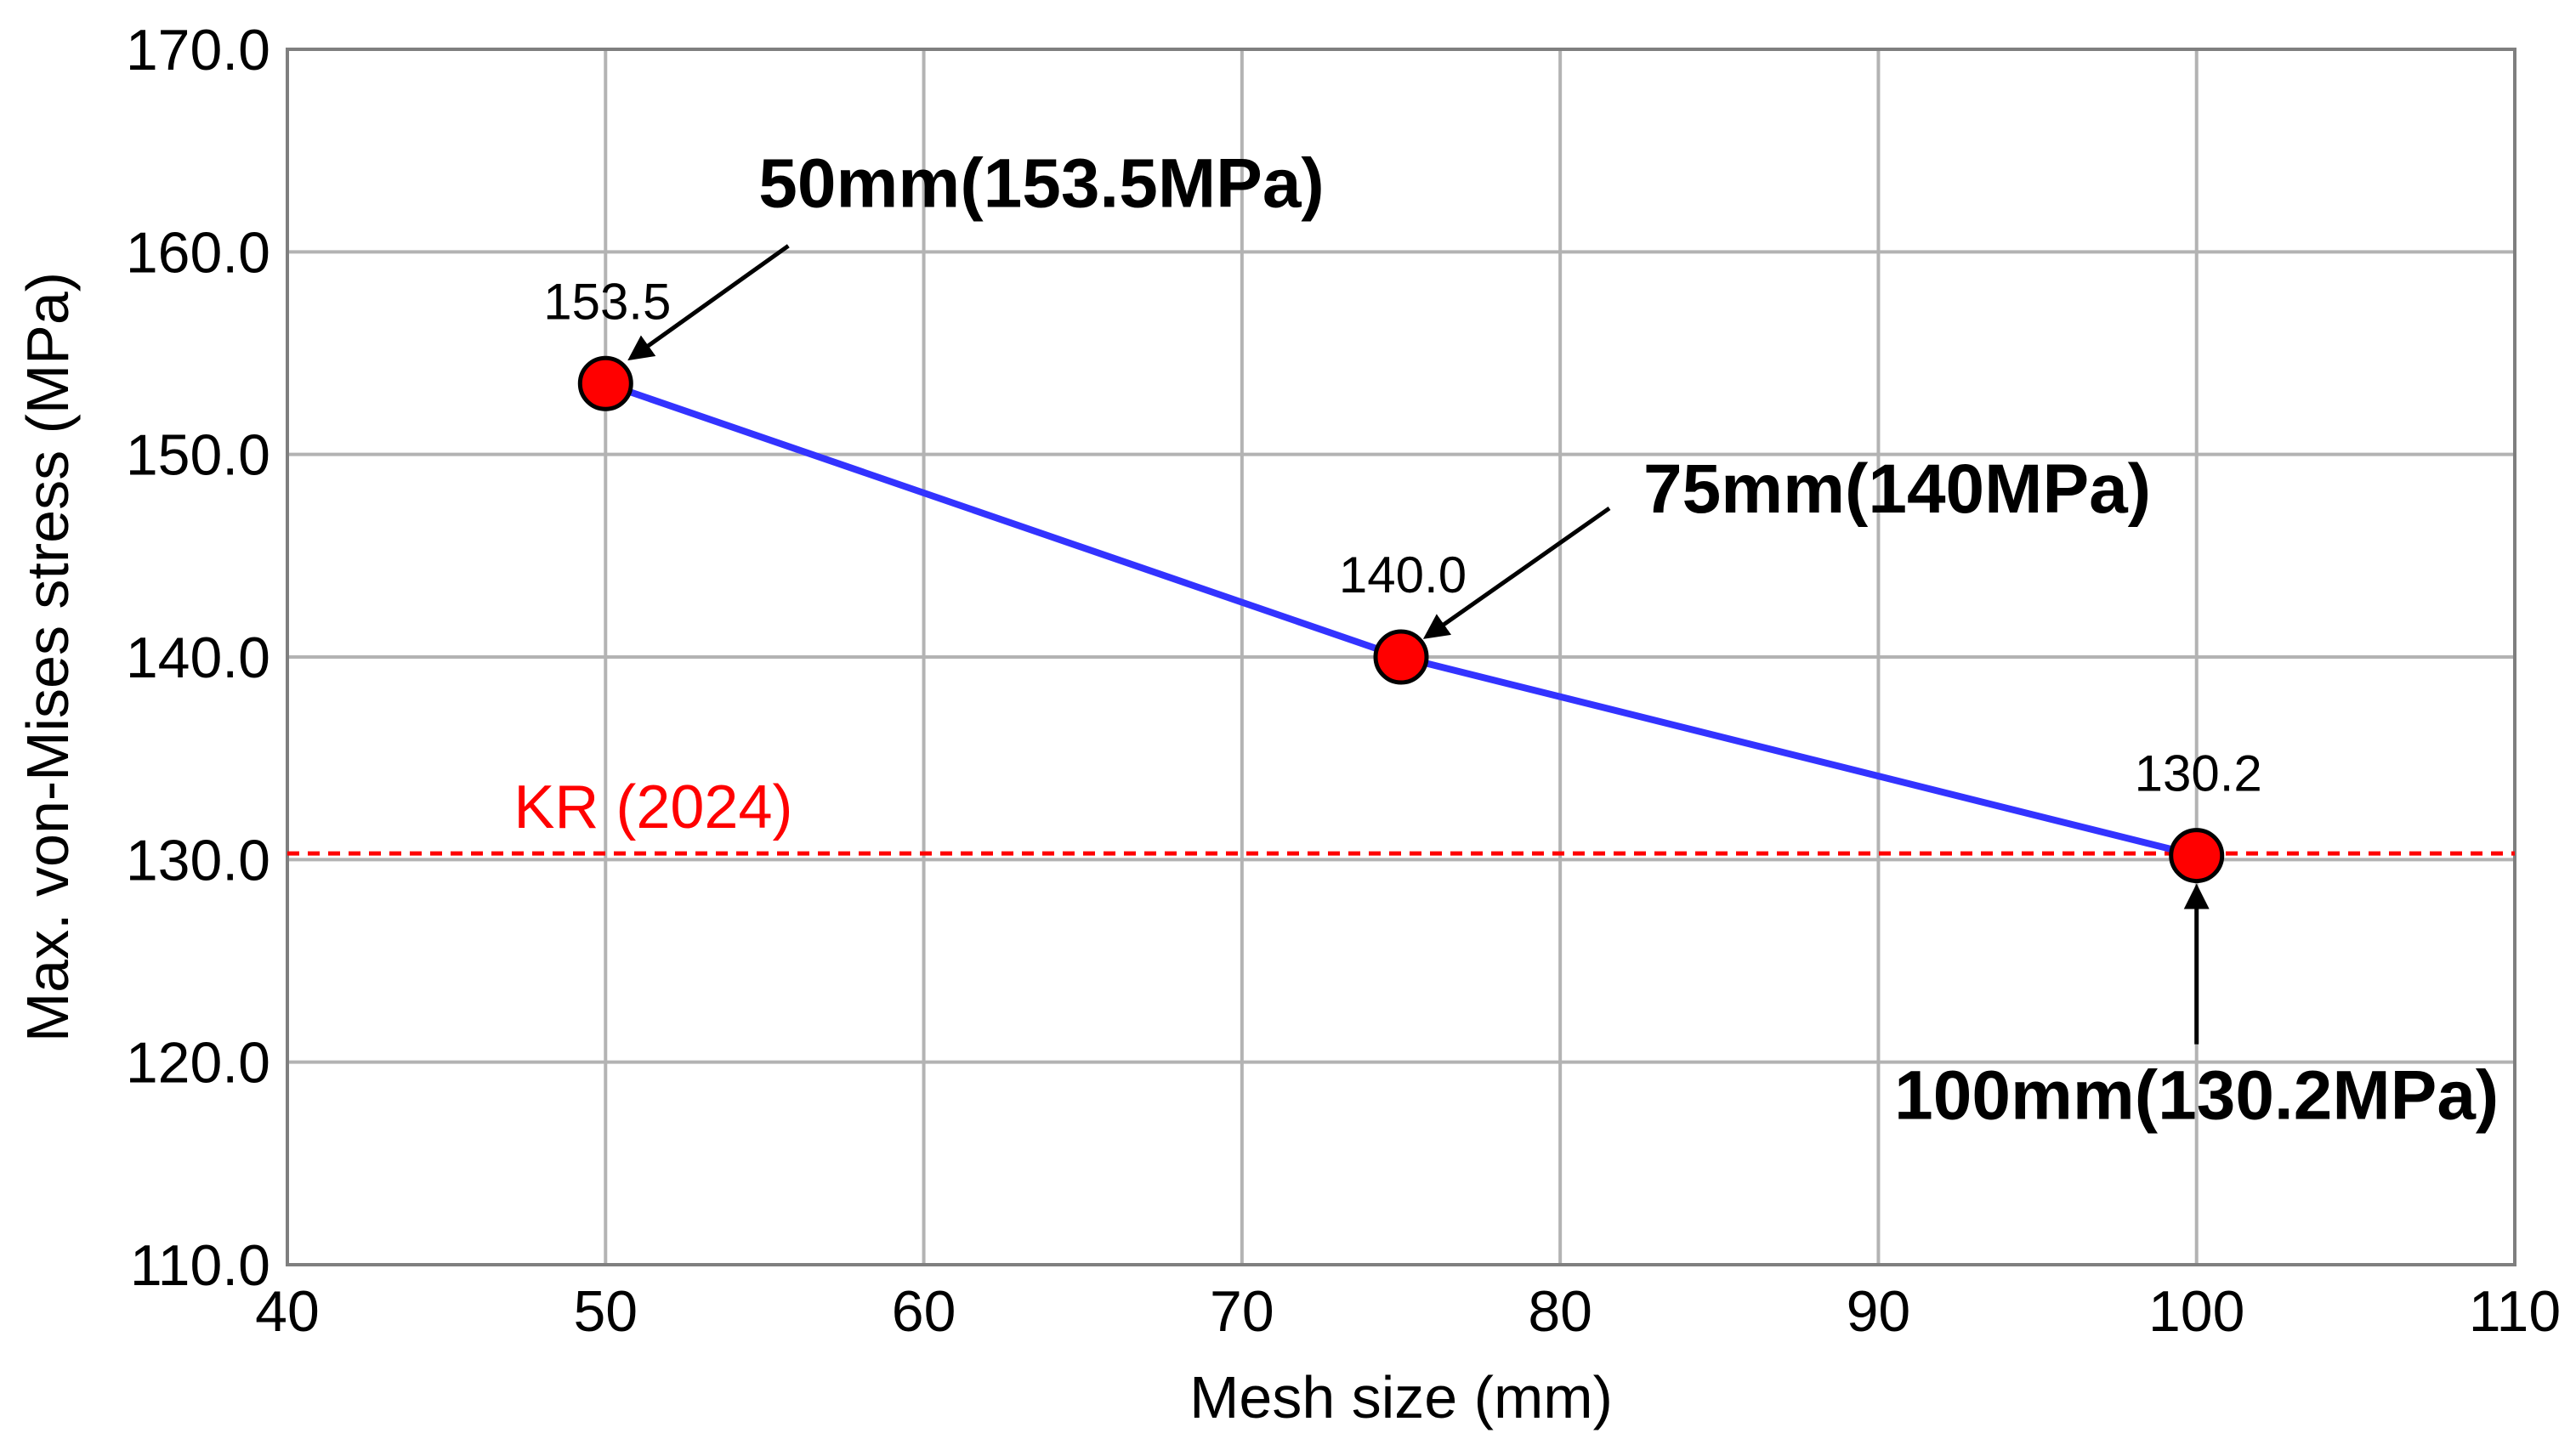 The height and width of the screenshot is (1450, 2576). Describe the element at coordinates (2196, 1311) in the screenshot. I see `x-tick-label: 100` at that location.